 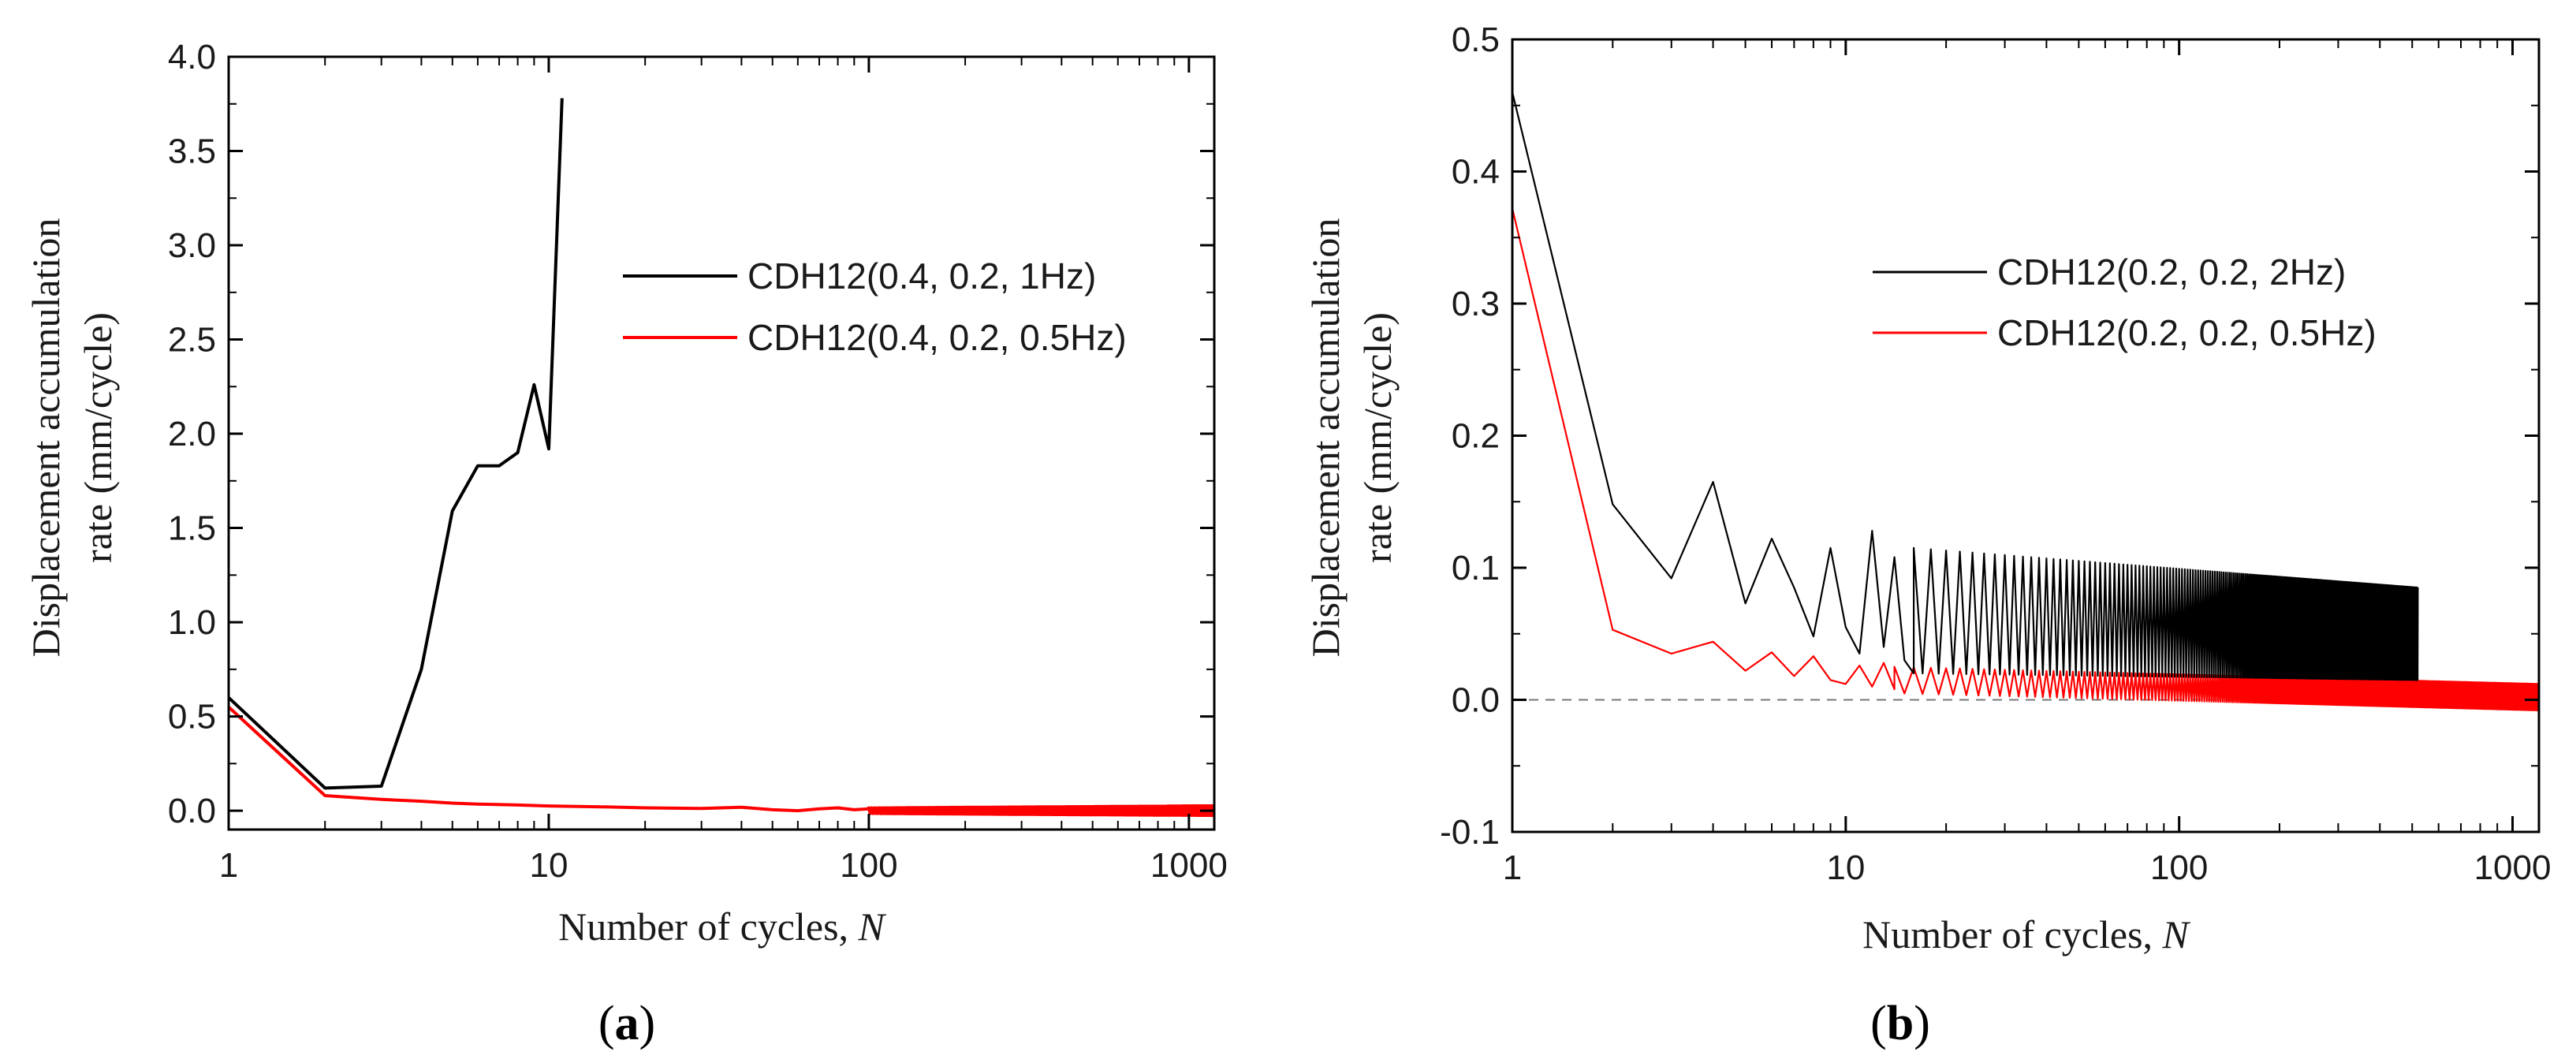 What do you see at coordinates (192, 152) in the screenshot?
I see `y-tick-label: 3.5` at bounding box center [192, 152].